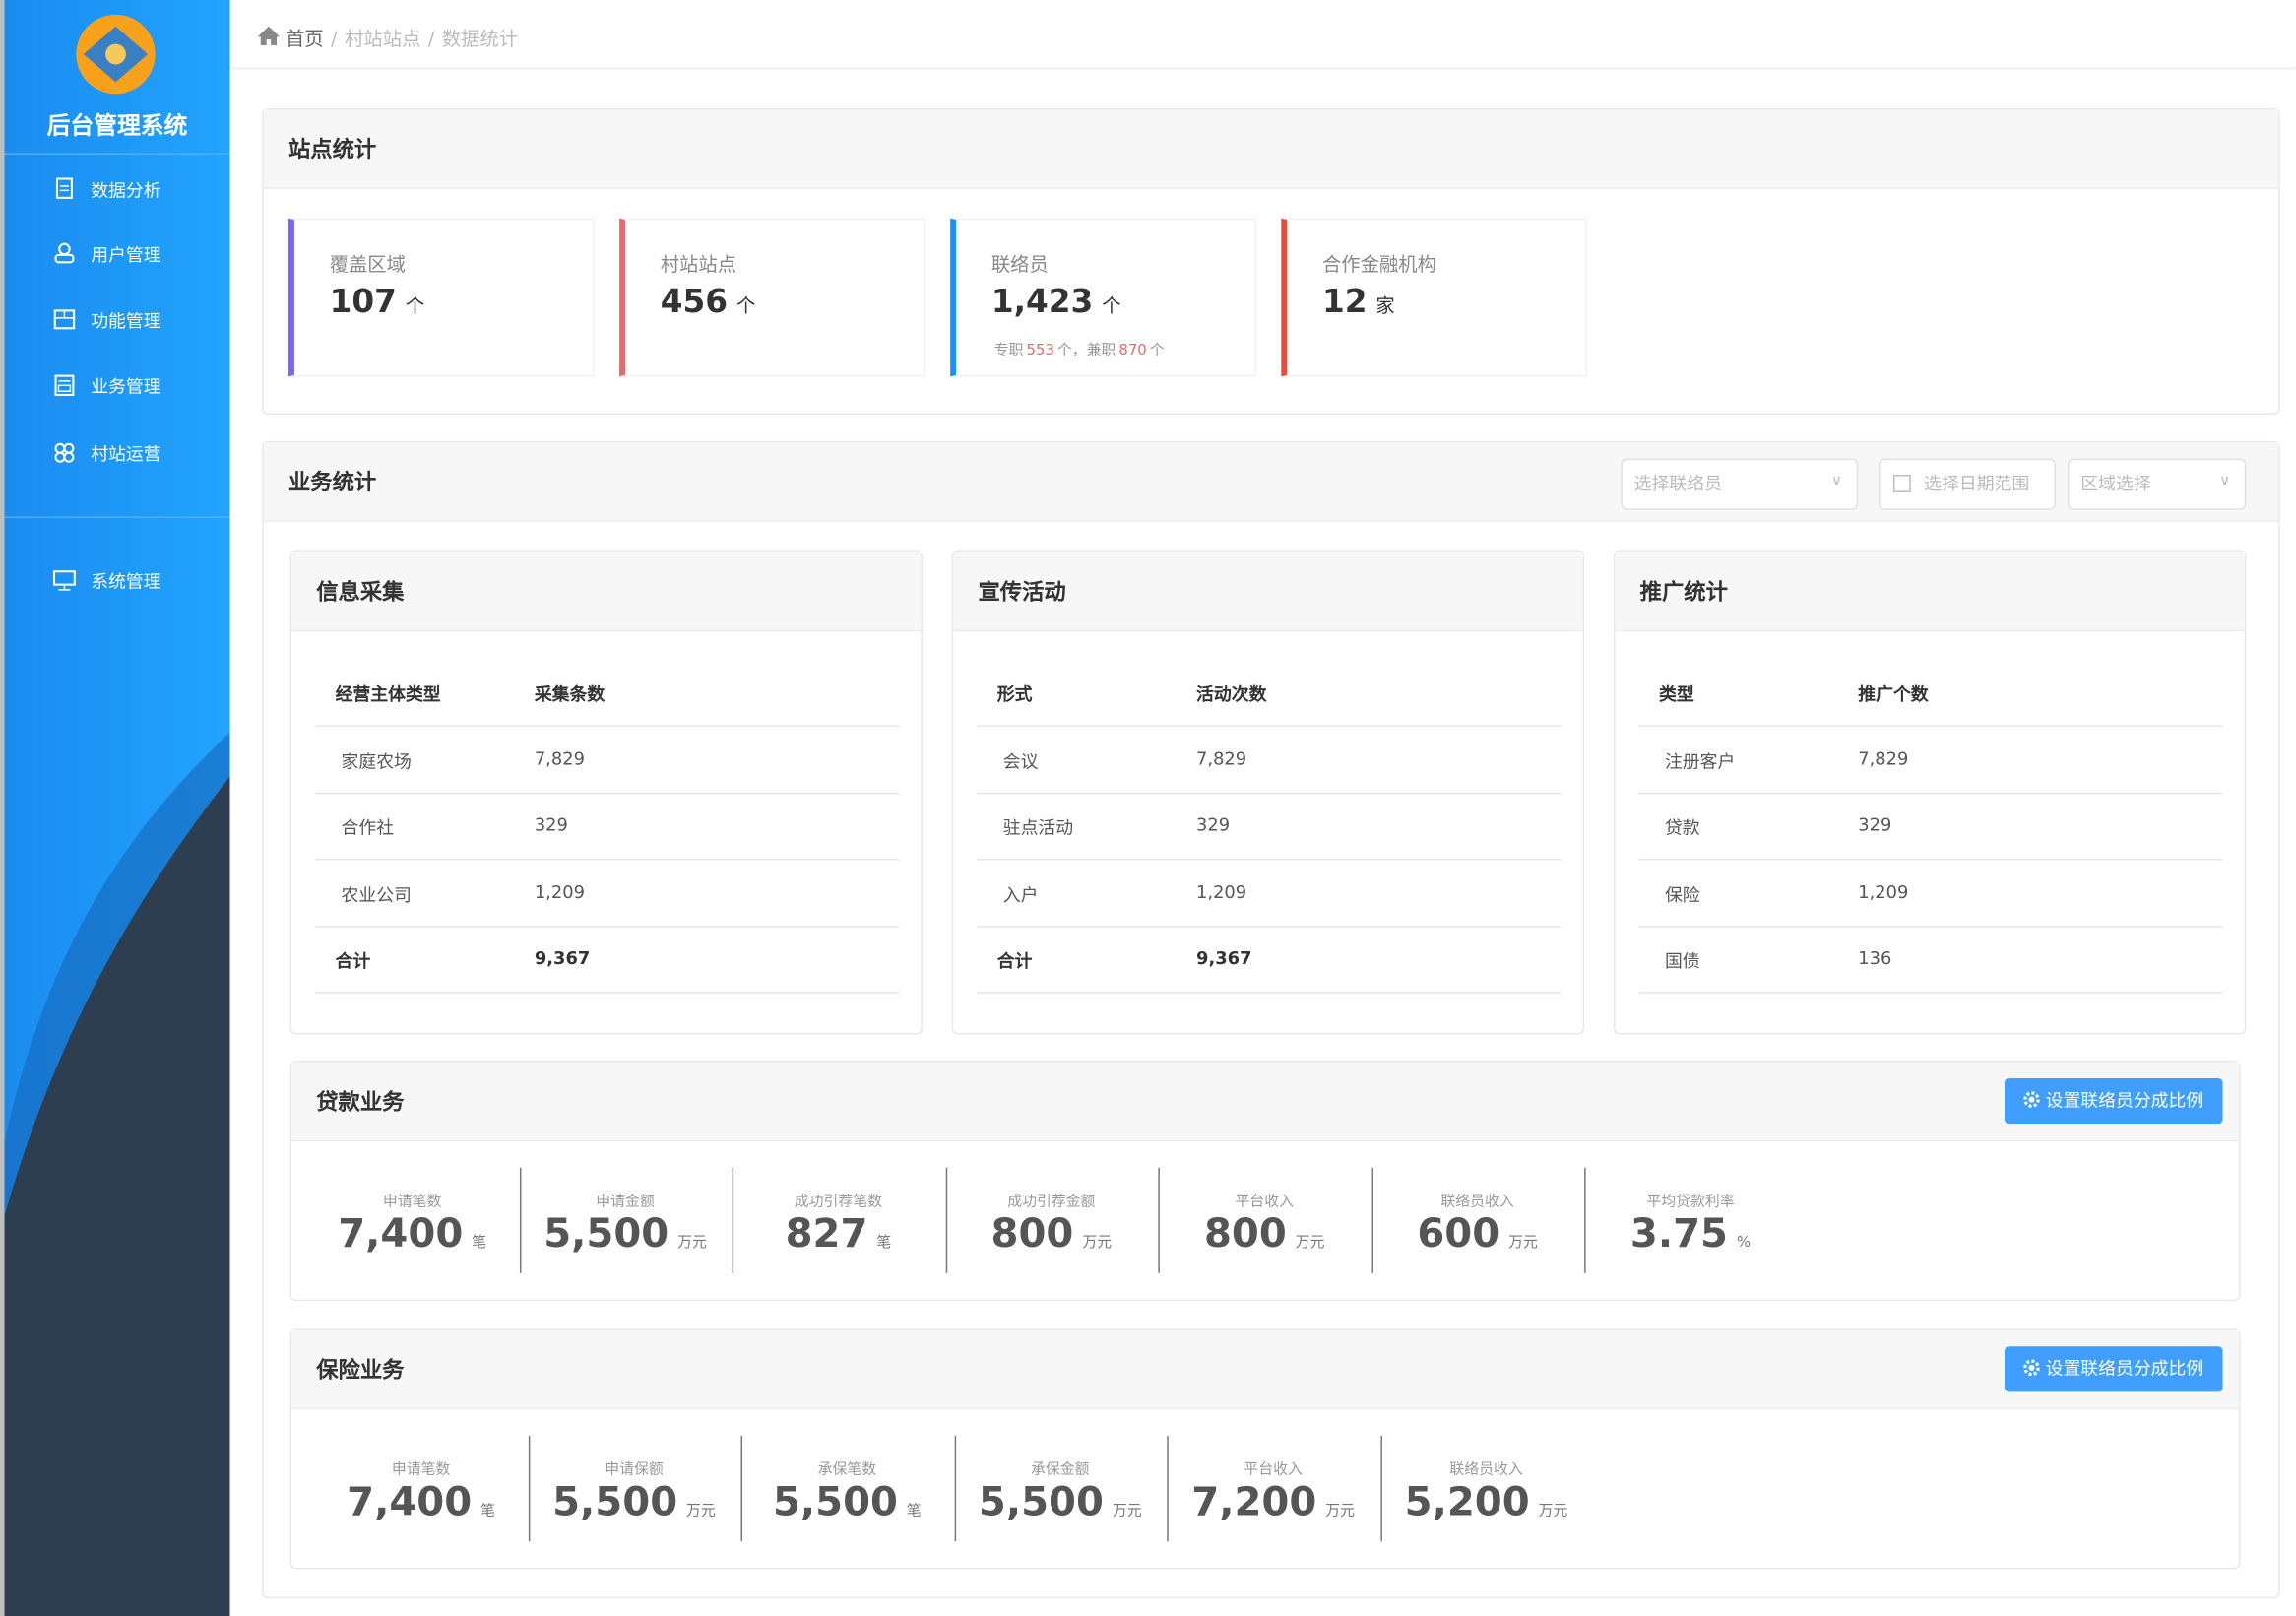 The width and height of the screenshot is (2296, 1616). I want to click on stat-value-row: 107 个, so click(377, 303).